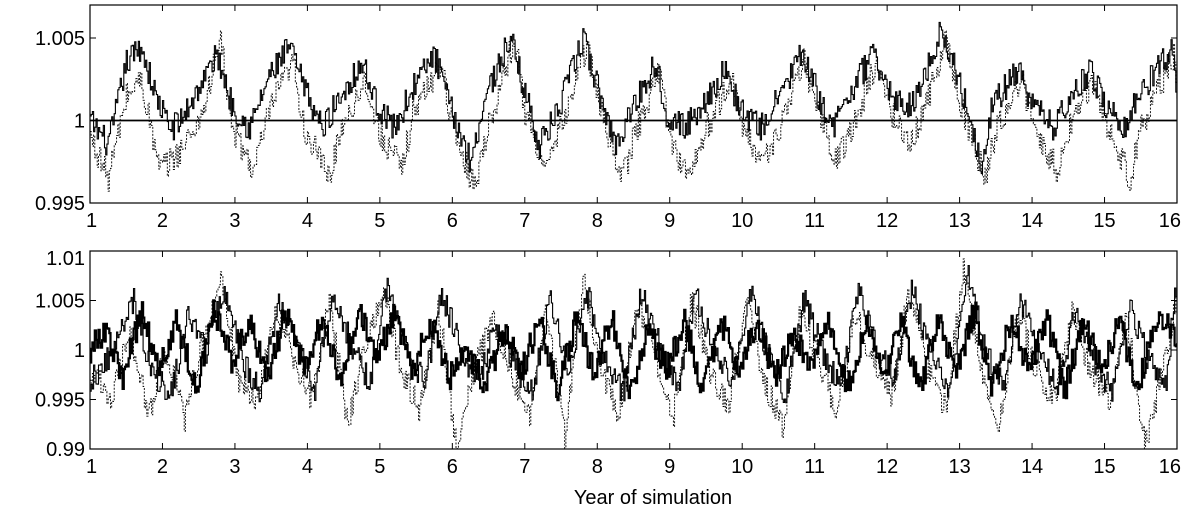  I want to click on y-tick-label: 1.01, so click(65, 259).